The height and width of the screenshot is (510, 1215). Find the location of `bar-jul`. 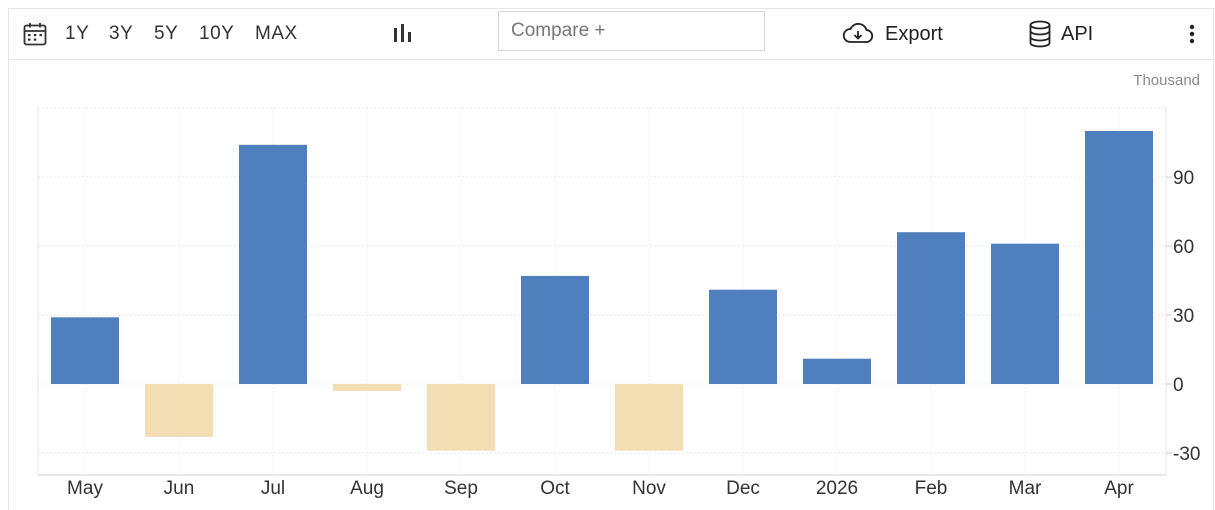

bar-jul is located at coordinates (273, 264).